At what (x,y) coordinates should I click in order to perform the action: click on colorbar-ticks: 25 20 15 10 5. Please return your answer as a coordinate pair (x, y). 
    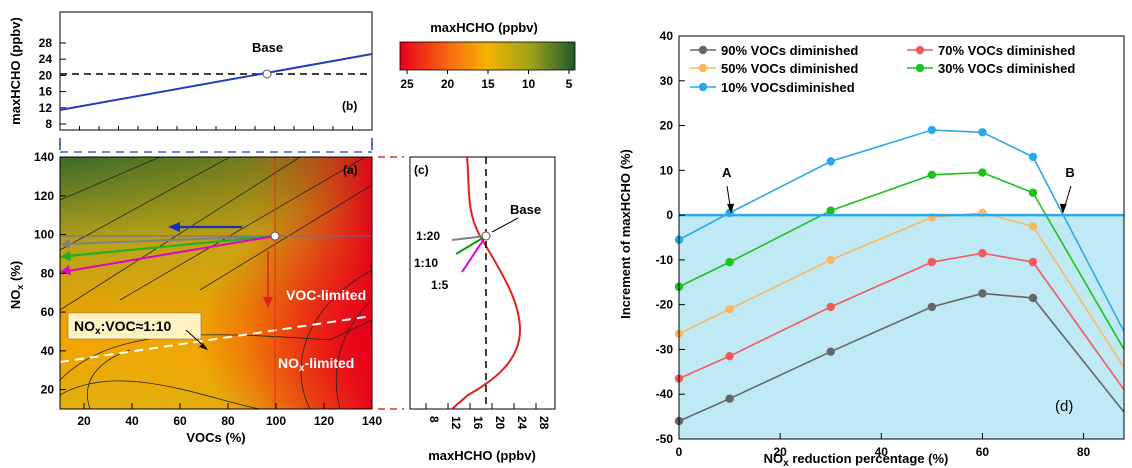
    Looking at the image, I should click on (486, 80).